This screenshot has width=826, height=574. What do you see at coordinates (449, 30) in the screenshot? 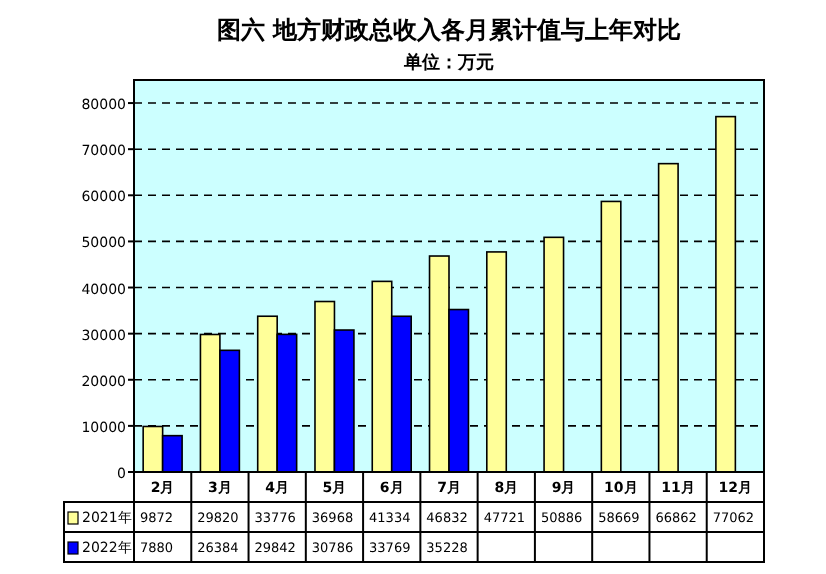
I see `chart-title: 图六 地方财政总收入各月累计值与上年对比` at bounding box center [449, 30].